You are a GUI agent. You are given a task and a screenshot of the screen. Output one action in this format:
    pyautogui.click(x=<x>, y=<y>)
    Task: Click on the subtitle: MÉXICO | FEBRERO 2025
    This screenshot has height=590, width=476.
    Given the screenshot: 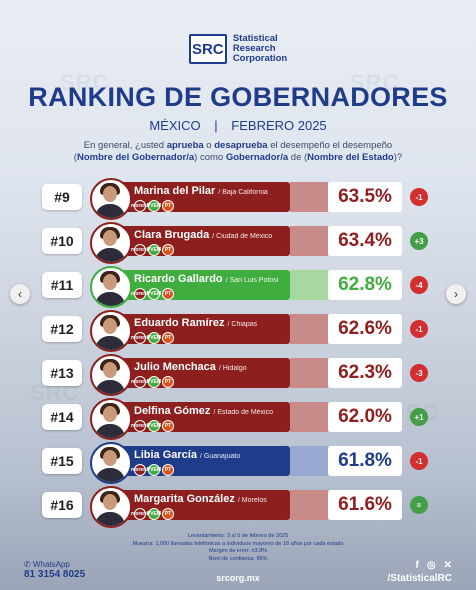 What is the action you would take?
    pyautogui.click(x=238, y=125)
    